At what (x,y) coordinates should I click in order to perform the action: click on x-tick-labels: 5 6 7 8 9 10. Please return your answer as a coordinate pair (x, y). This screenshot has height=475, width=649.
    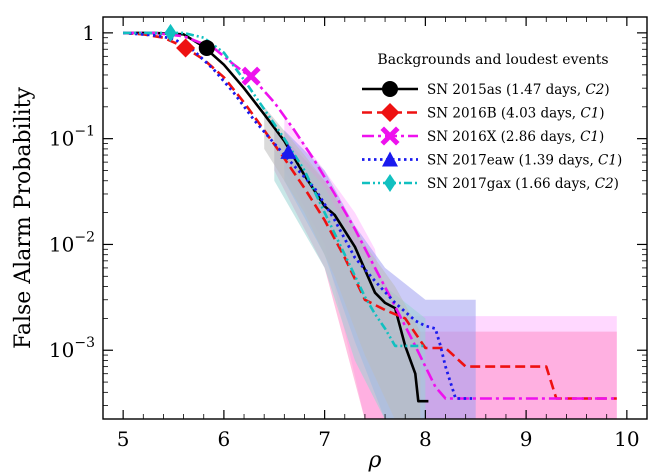
    Looking at the image, I should click on (378, 439).